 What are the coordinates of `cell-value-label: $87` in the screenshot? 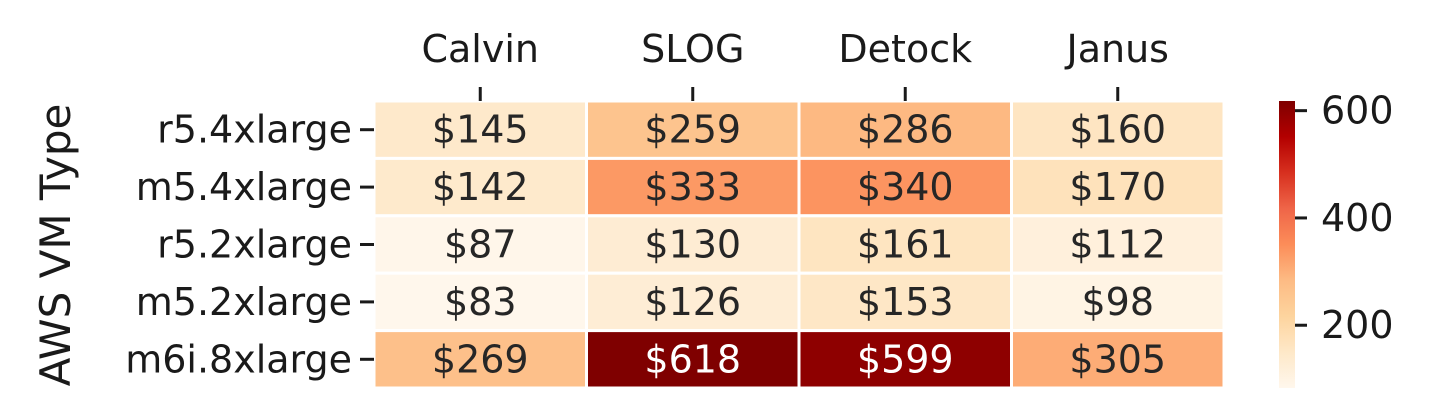 It's located at (480, 245).